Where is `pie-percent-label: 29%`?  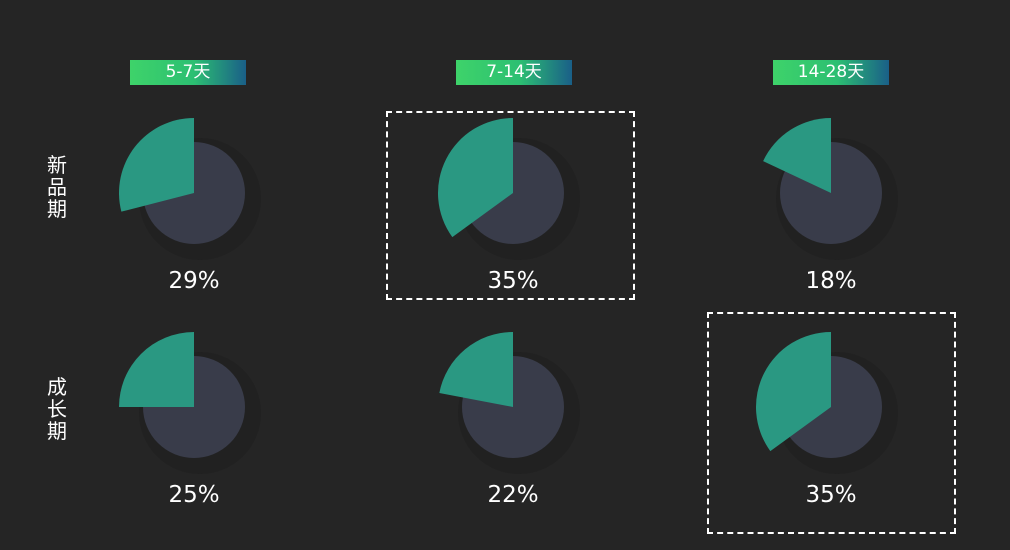
pie-percent-label: 29% is located at coordinates (194, 281).